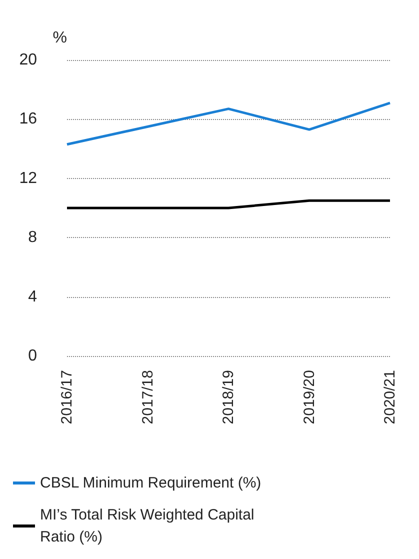 The image size is (419, 559). I want to click on y-tick-label: 16, so click(28, 119).